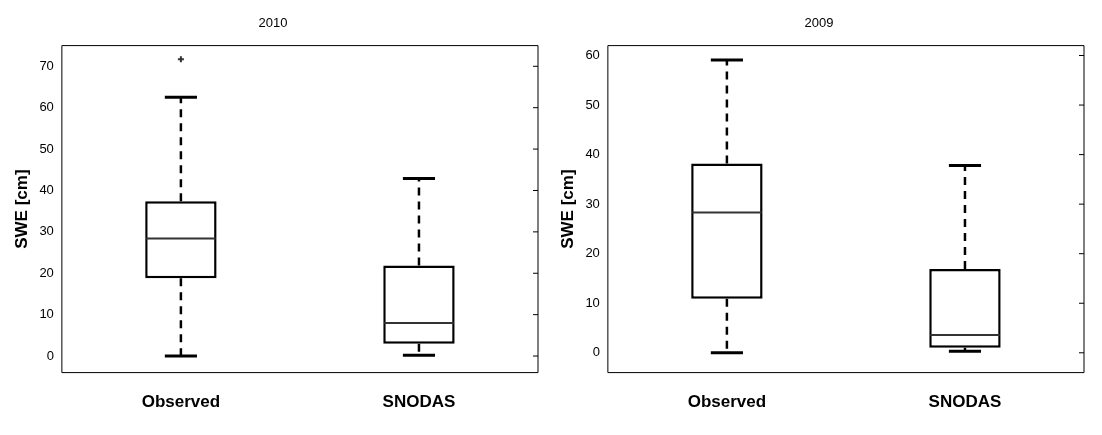  Describe the element at coordinates (819, 23) in the screenshot. I see `chart-title: 2009` at that location.